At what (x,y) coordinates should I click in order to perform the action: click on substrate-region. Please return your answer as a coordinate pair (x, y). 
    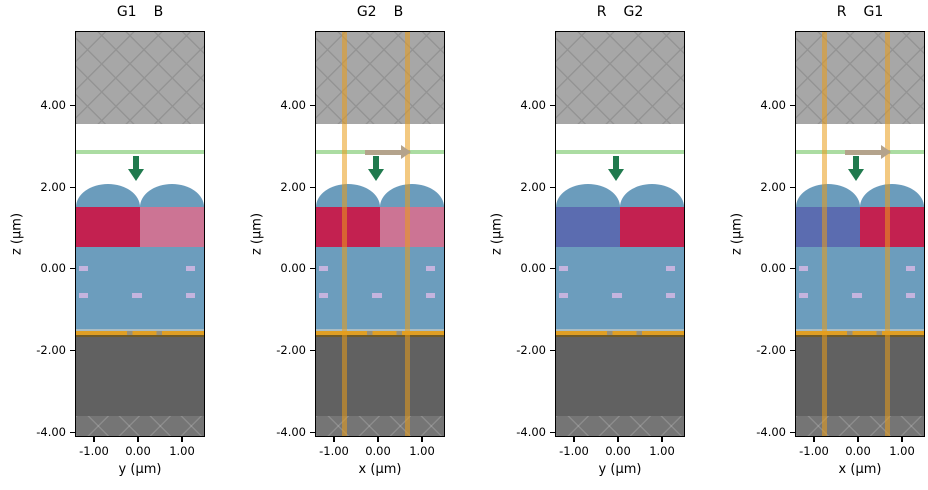
    Looking at the image, I should click on (140, 386).